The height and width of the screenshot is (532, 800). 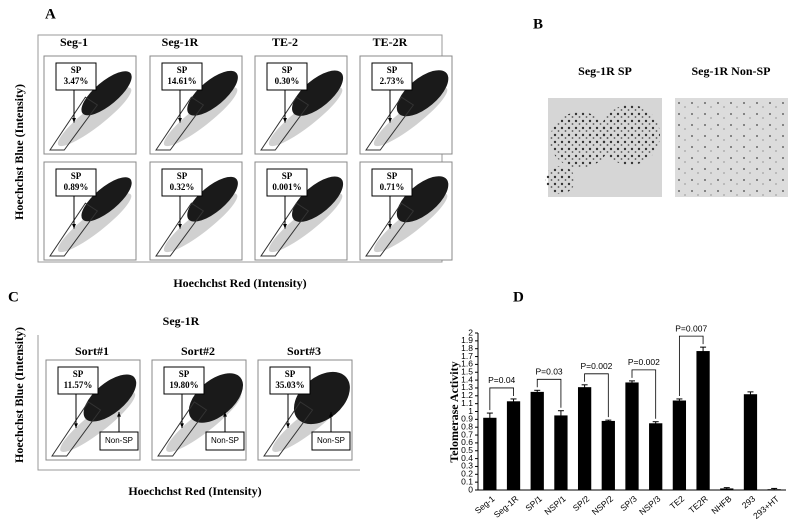 I want to click on x-tick-label: NSP/2, so click(x=602, y=505).